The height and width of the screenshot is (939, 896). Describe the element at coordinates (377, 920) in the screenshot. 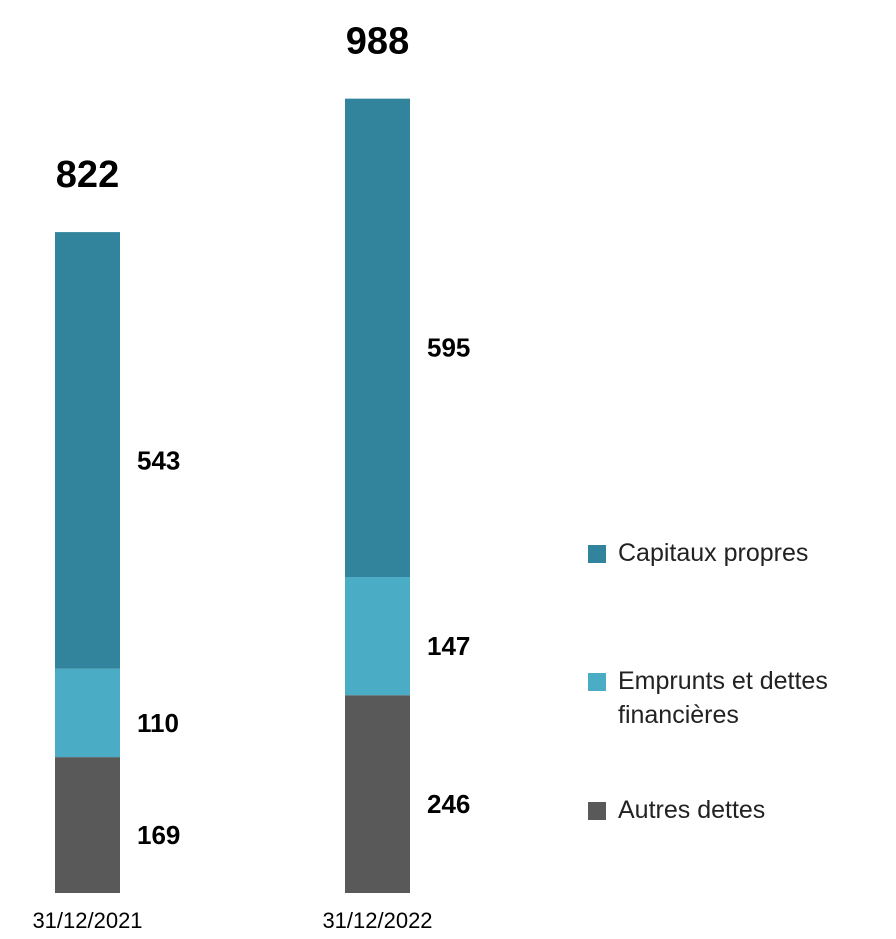

I see `x-tick-label: 31/12/2022` at that location.